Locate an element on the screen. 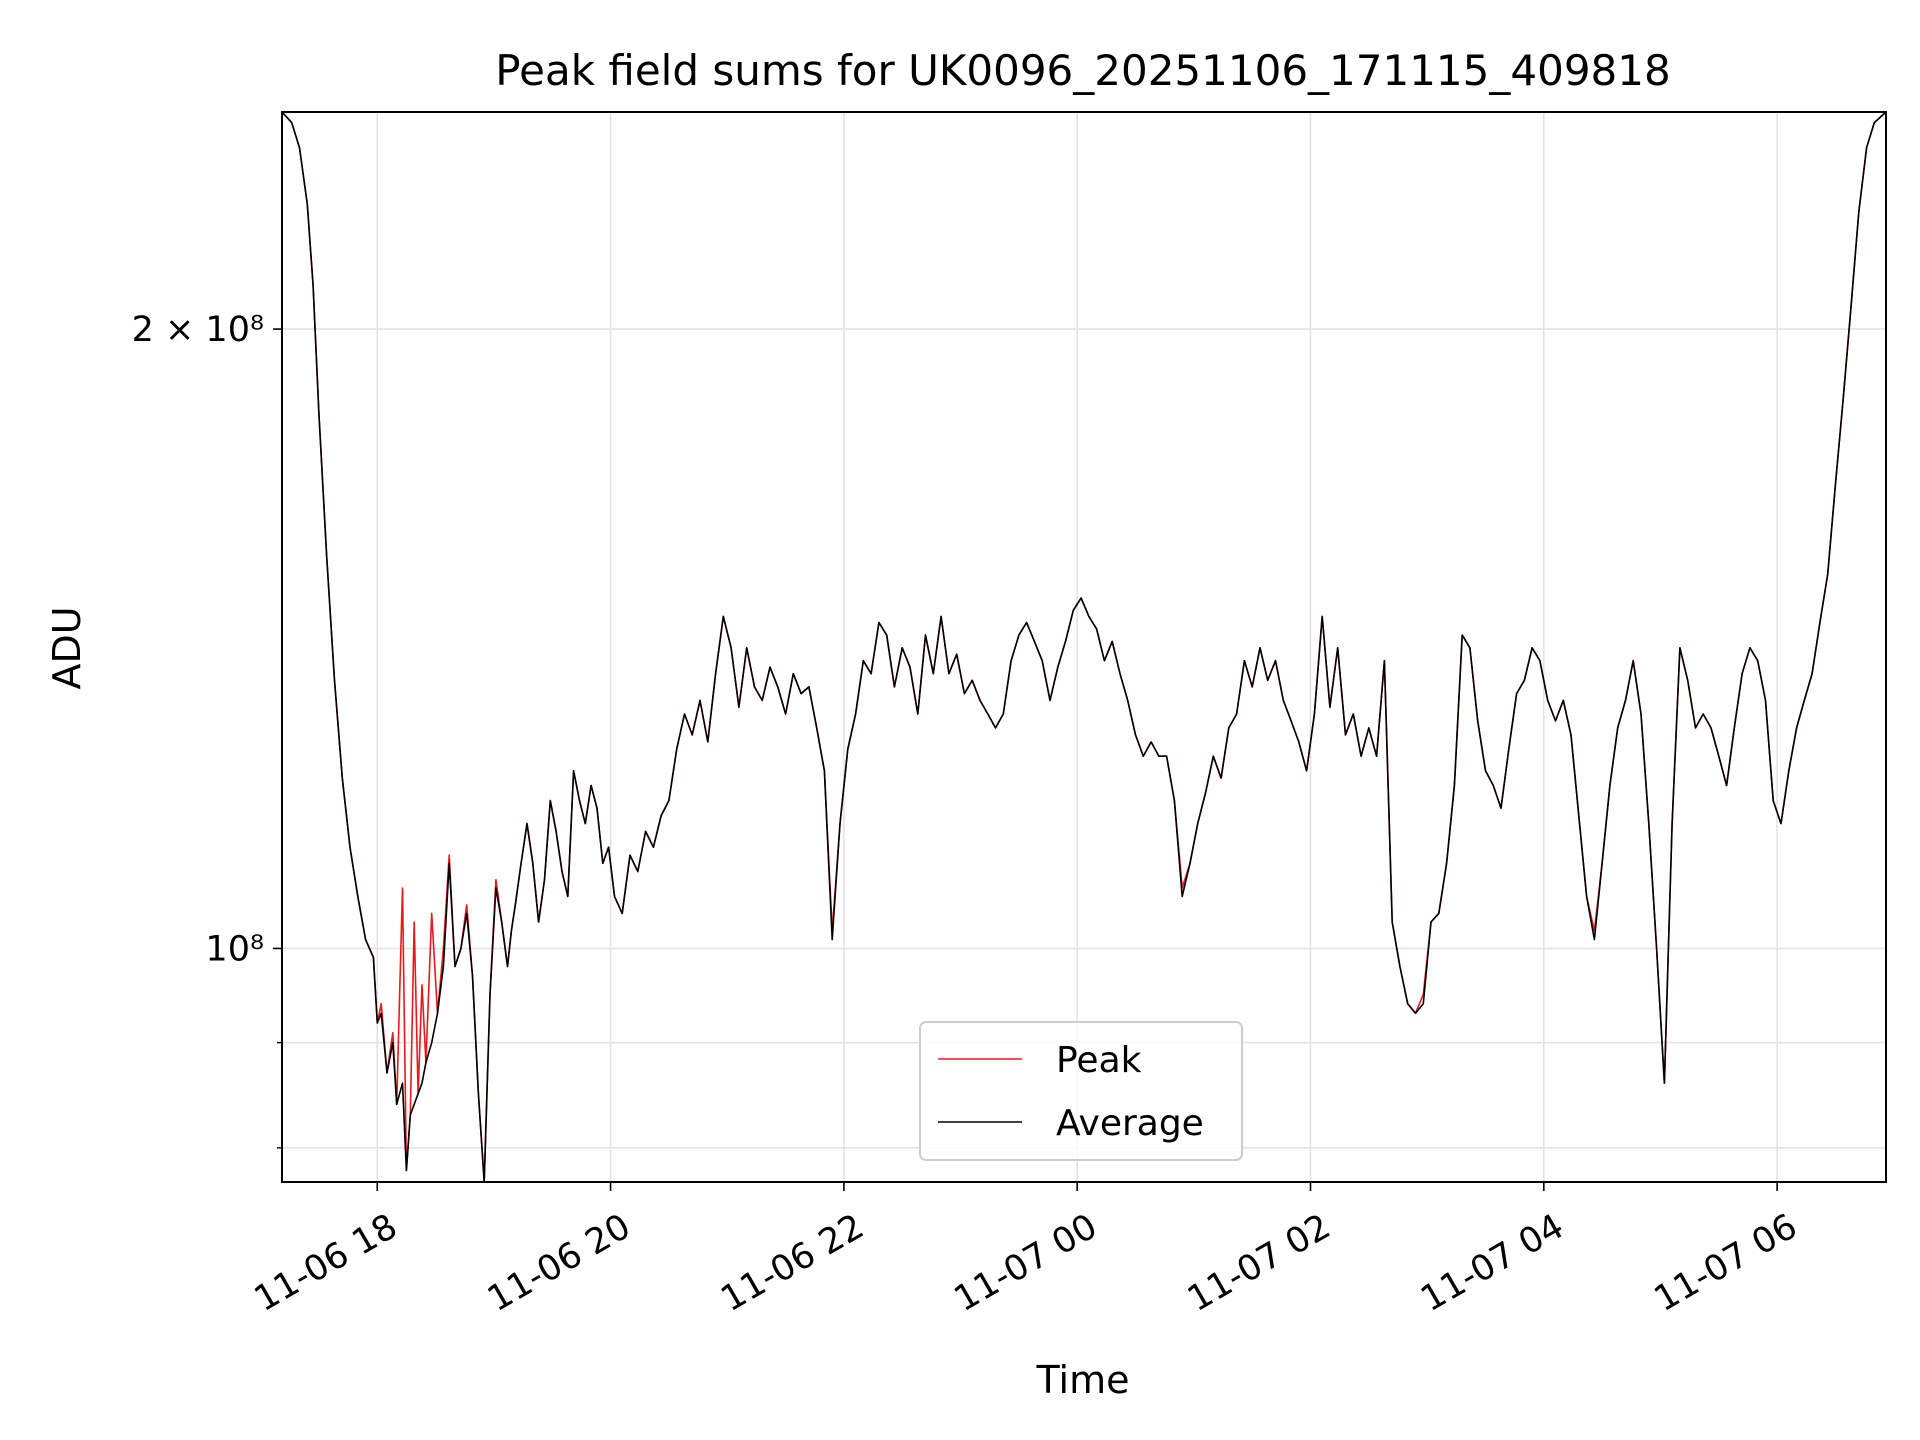 This screenshot has height=1440, width=1920. y-tick-label: 2 × 10⁸ is located at coordinates (198, 330).